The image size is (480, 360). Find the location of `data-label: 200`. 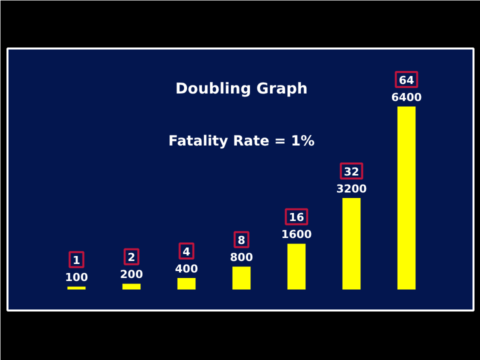

data-label: 200 is located at coordinates (132, 275).